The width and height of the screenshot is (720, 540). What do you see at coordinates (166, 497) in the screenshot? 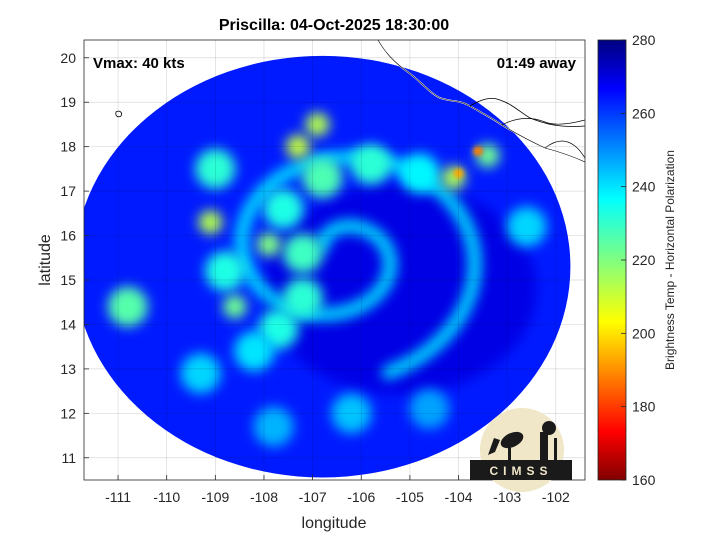
I see `x-tick-label: -110` at bounding box center [166, 497].